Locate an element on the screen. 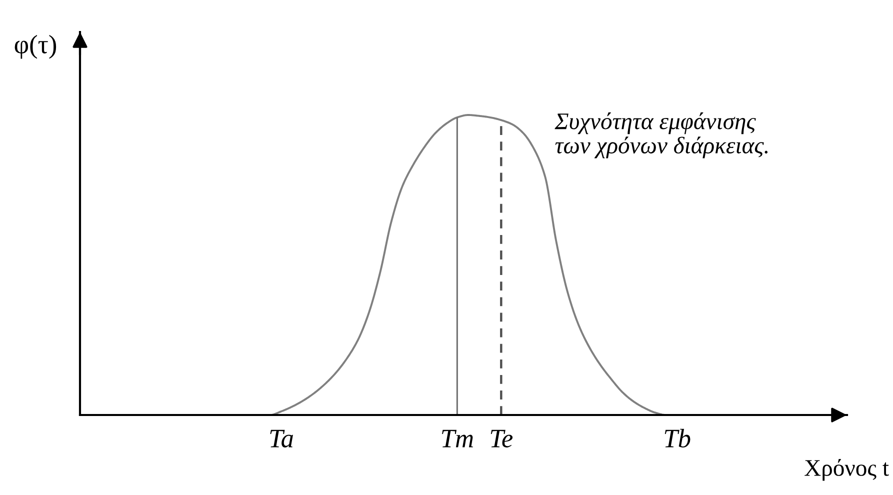  x-axis-title: Χρόνος t is located at coordinates (846, 470).